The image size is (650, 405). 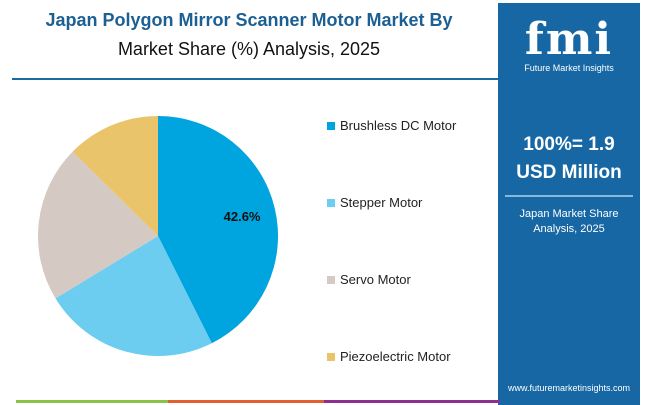 What do you see at coordinates (115, 176) in the screenshot?
I see `pie-slice-piezoelectric-motor` at bounding box center [115, 176].